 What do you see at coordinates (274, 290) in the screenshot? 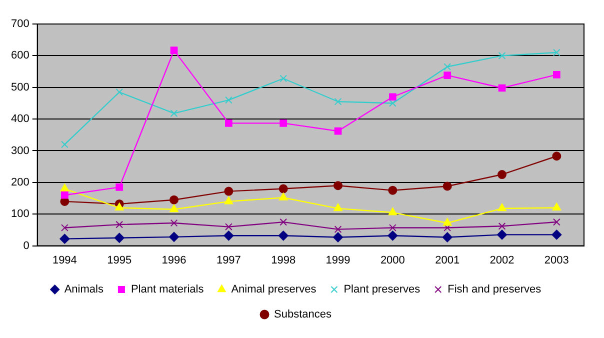
I see `legend-label: Animal preserves` at bounding box center [274, 290].